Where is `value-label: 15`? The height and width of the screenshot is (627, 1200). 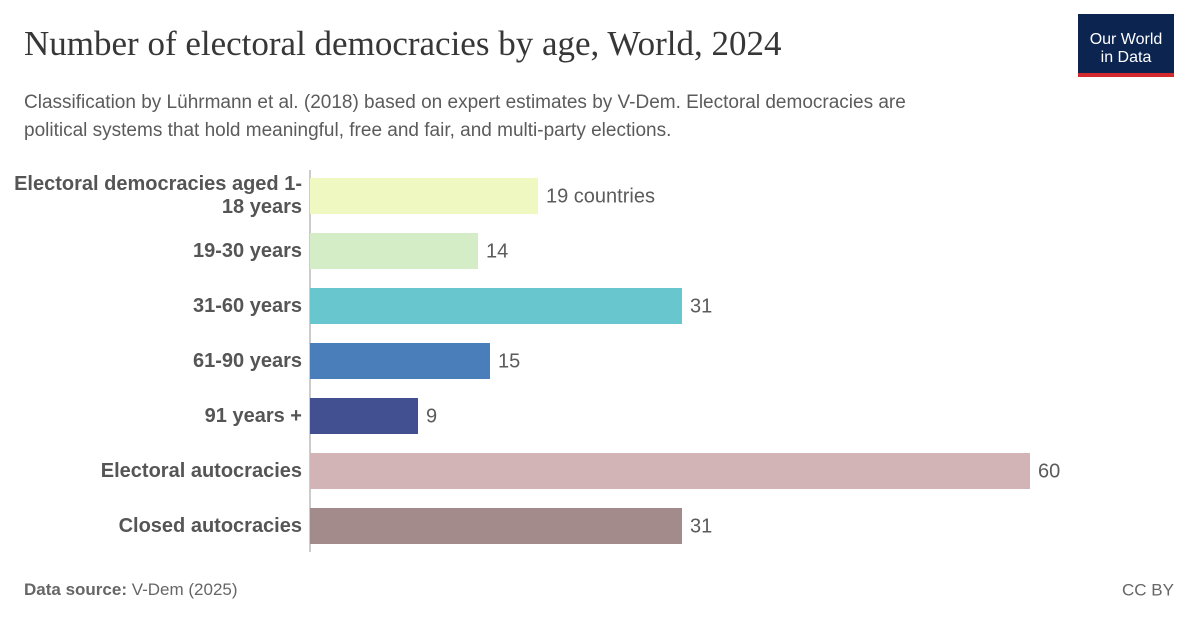 value-label: 15 is located at coordinates (509, 361).